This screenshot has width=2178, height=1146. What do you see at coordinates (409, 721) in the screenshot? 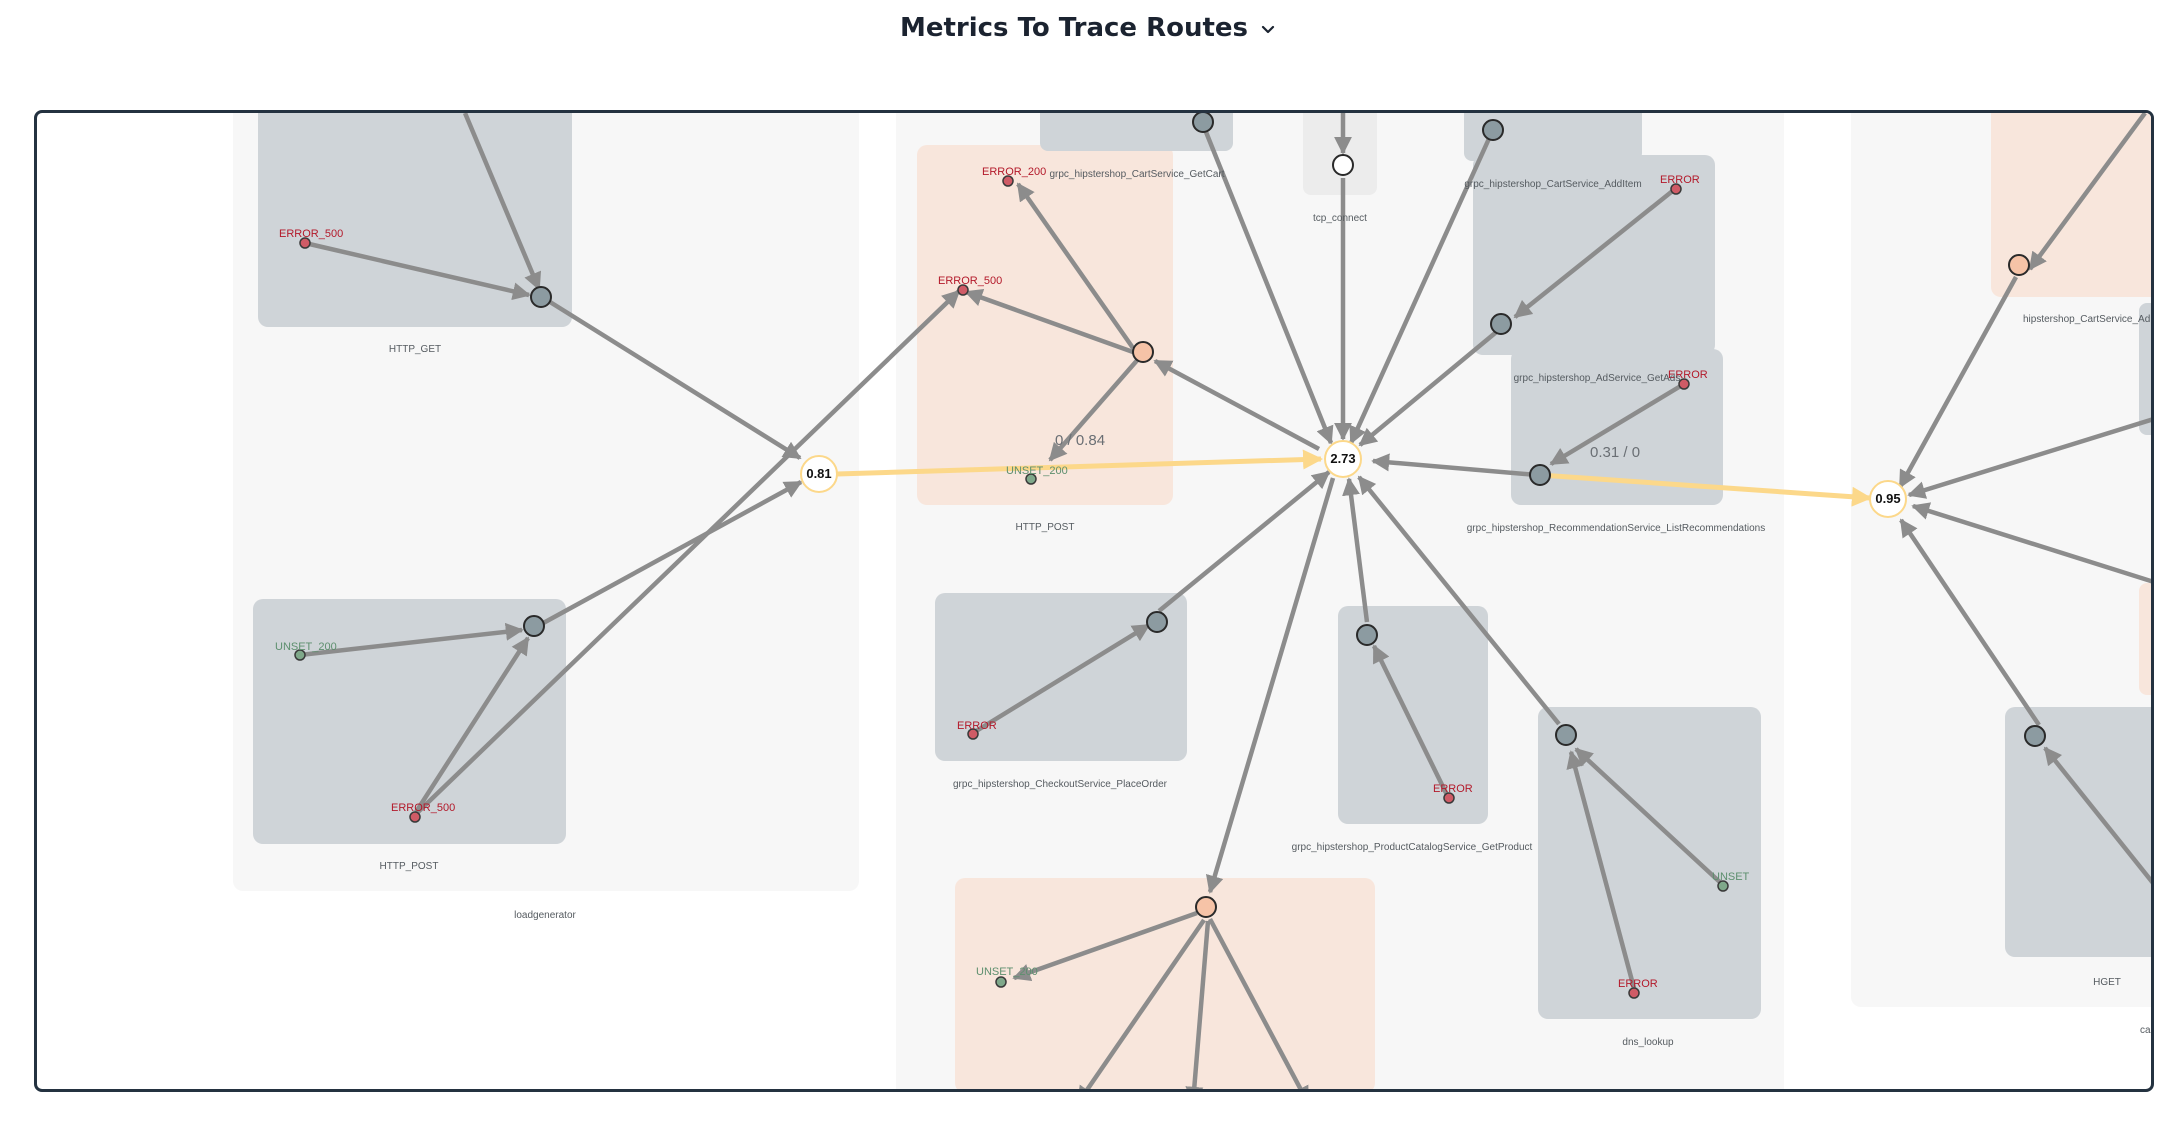
I see `op-http-post-left` at bounding box center [409, 721].